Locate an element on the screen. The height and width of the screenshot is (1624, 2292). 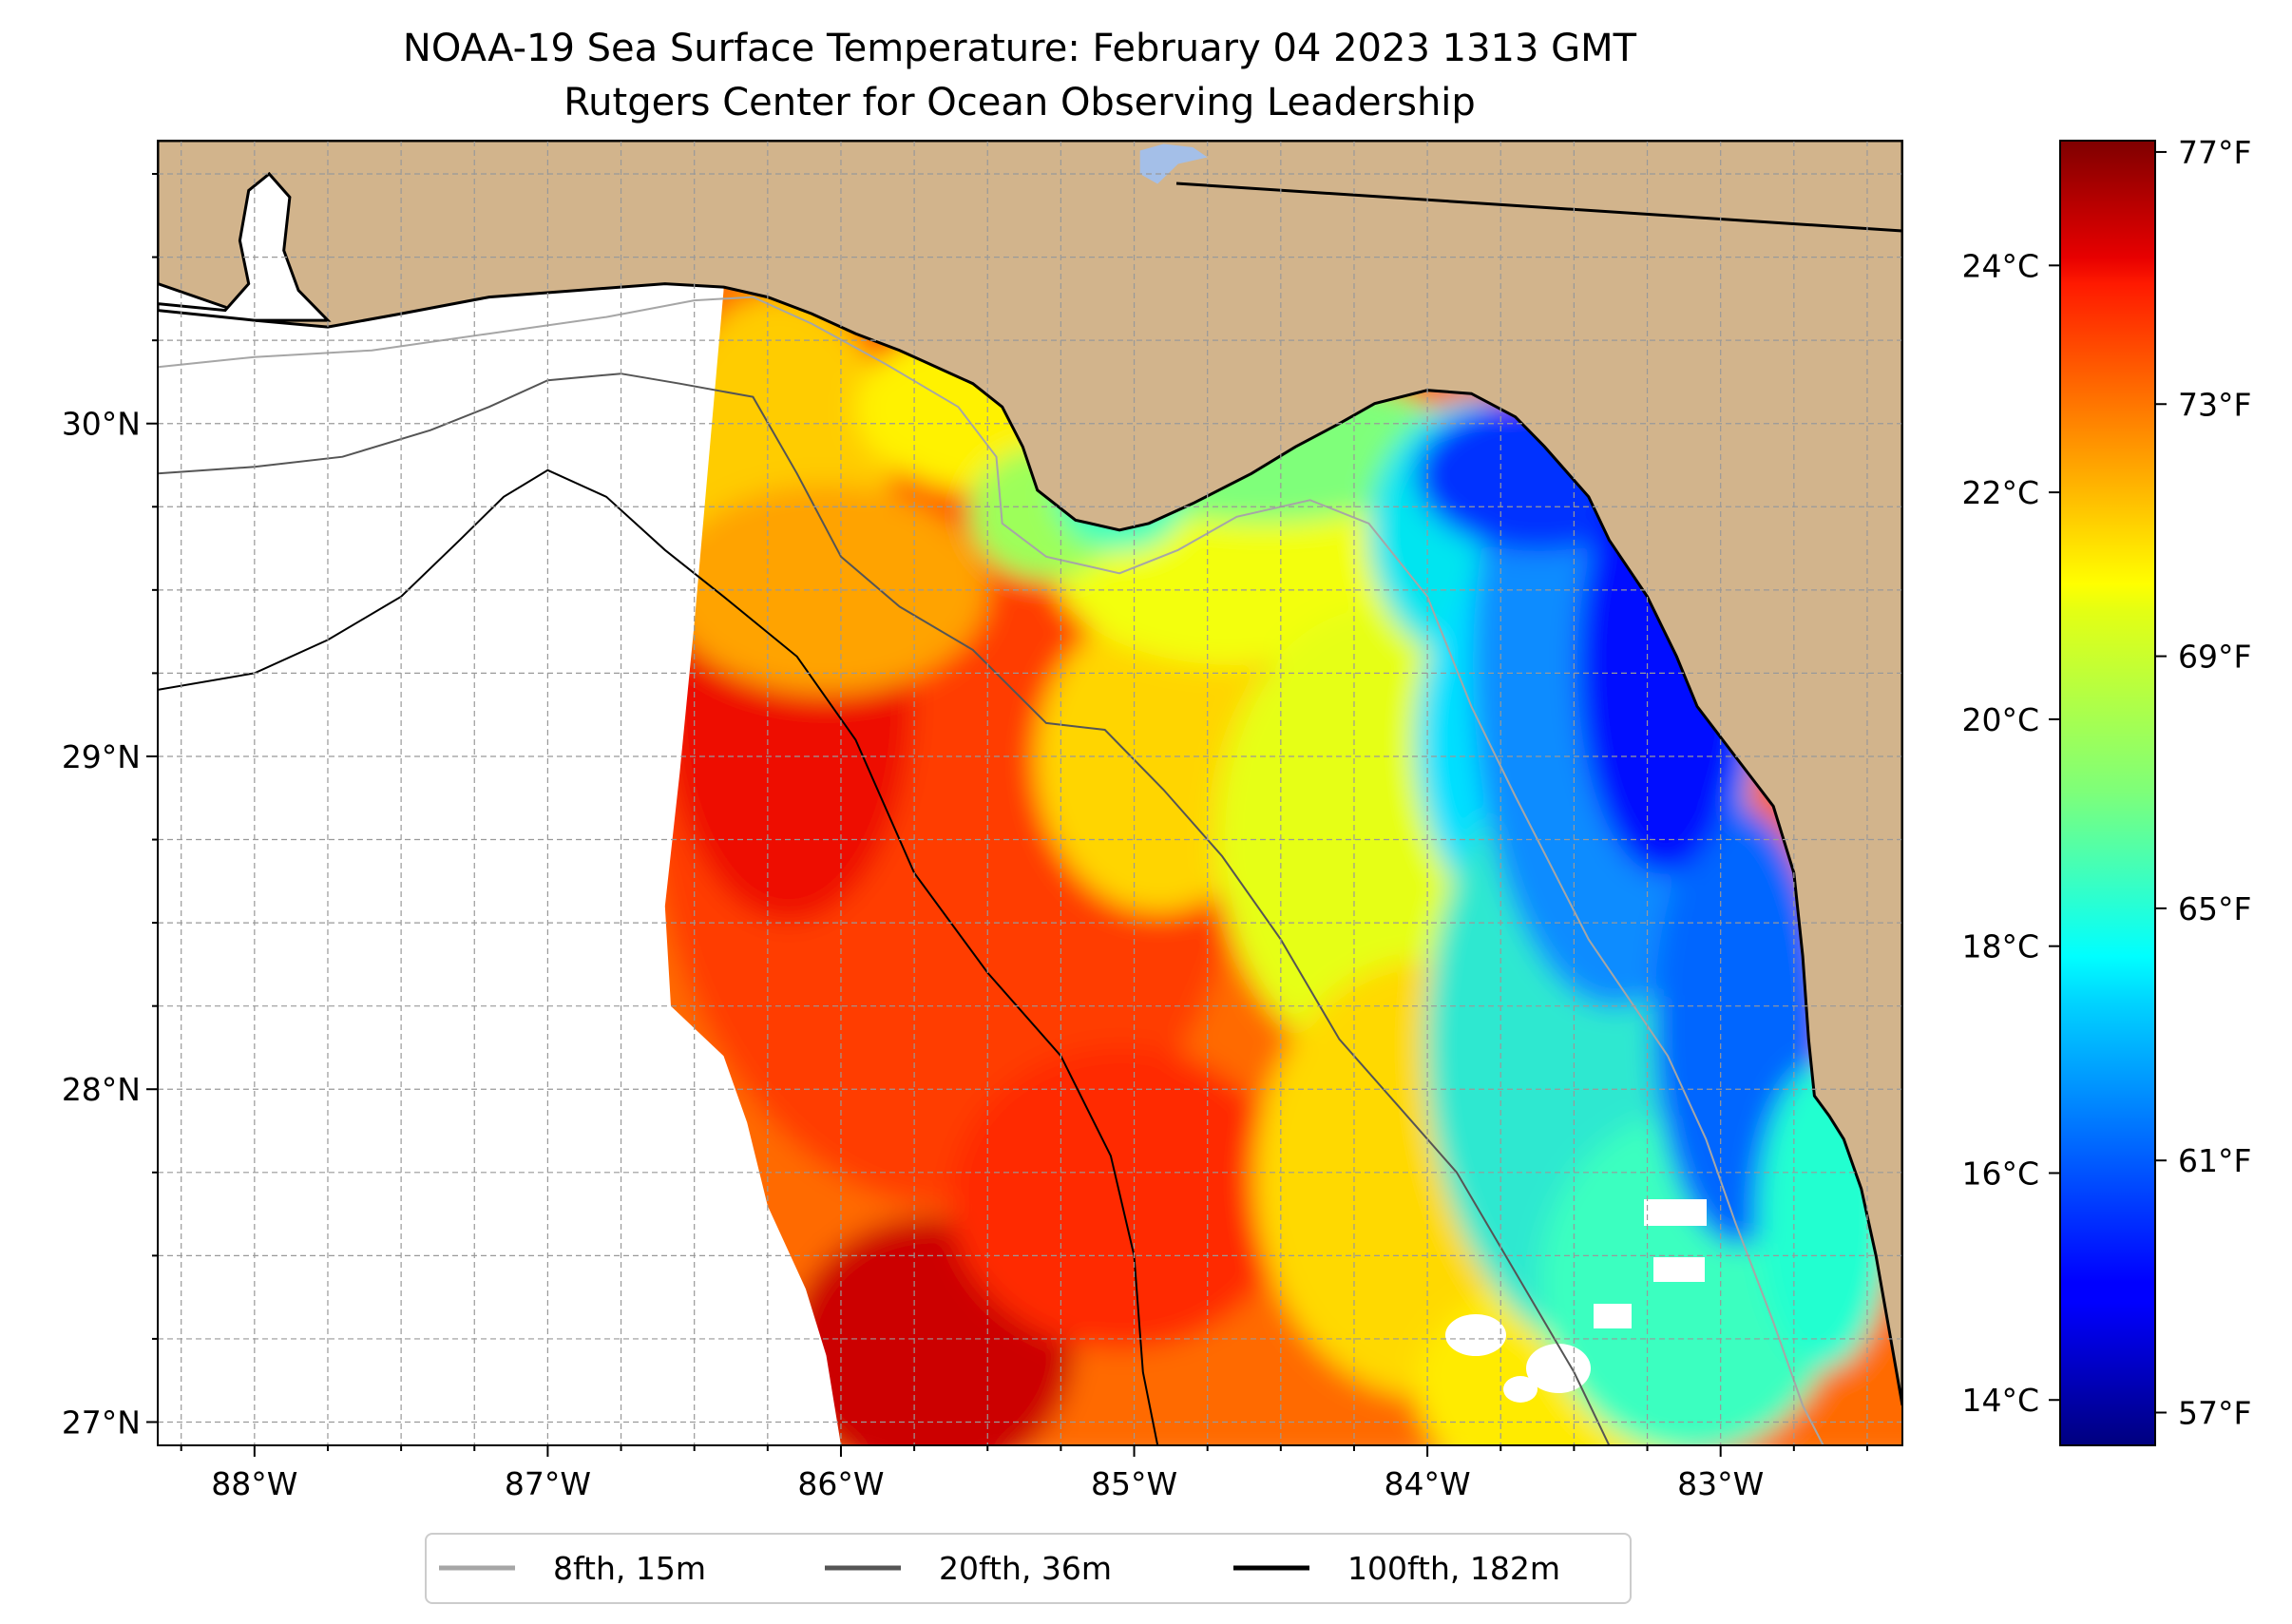
legend: 8fth, 15m 20fth, 36m 100fth, 182m is located at coordinates (1028, 1568).